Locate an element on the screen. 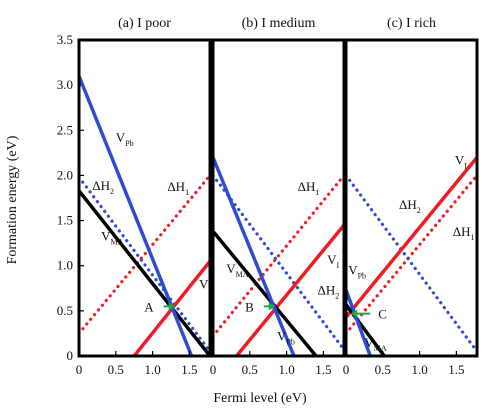  point-label: C is located at coordinates (382, 314).